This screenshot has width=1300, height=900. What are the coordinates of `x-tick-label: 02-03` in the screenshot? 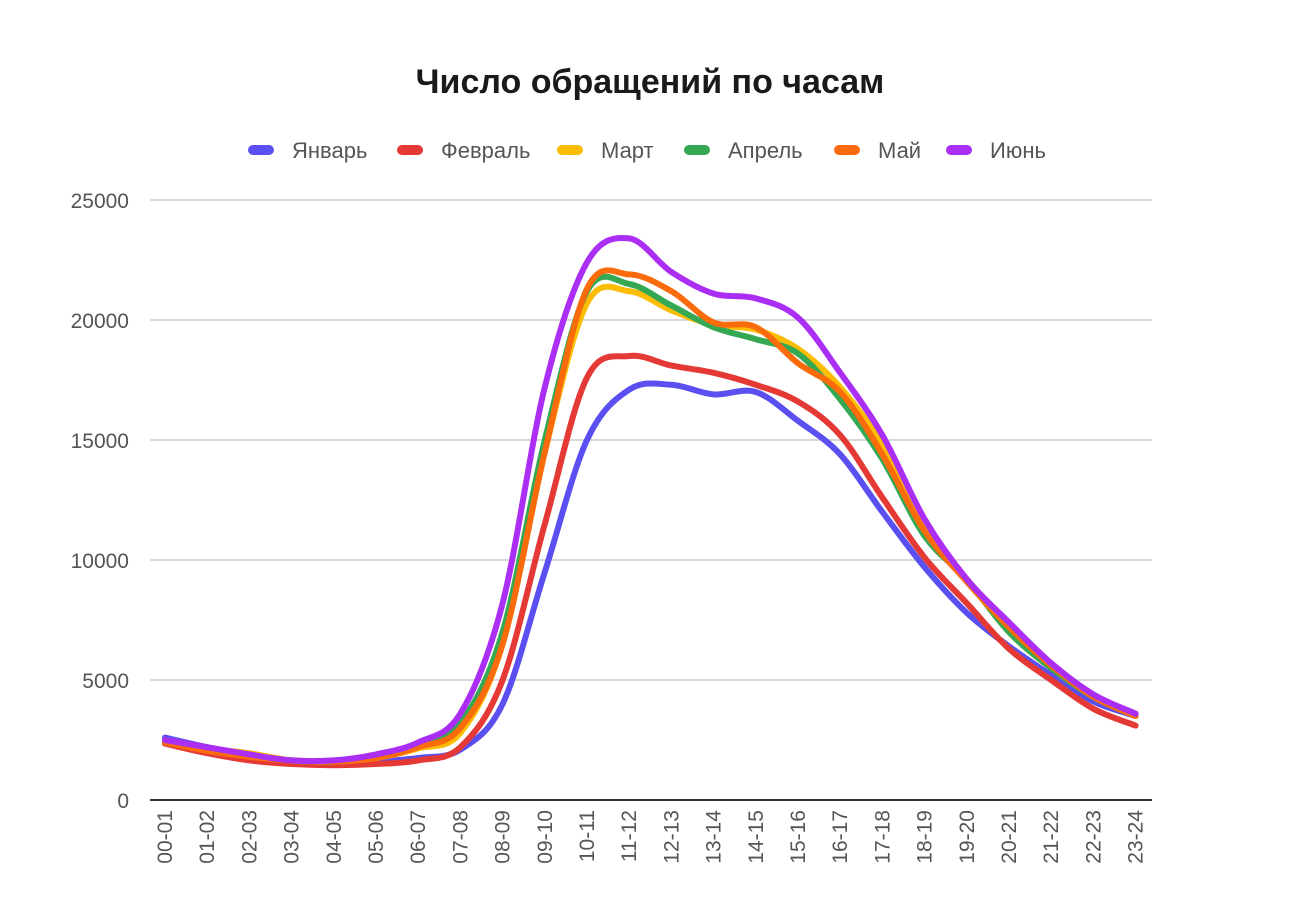 It's located at (249, 837).